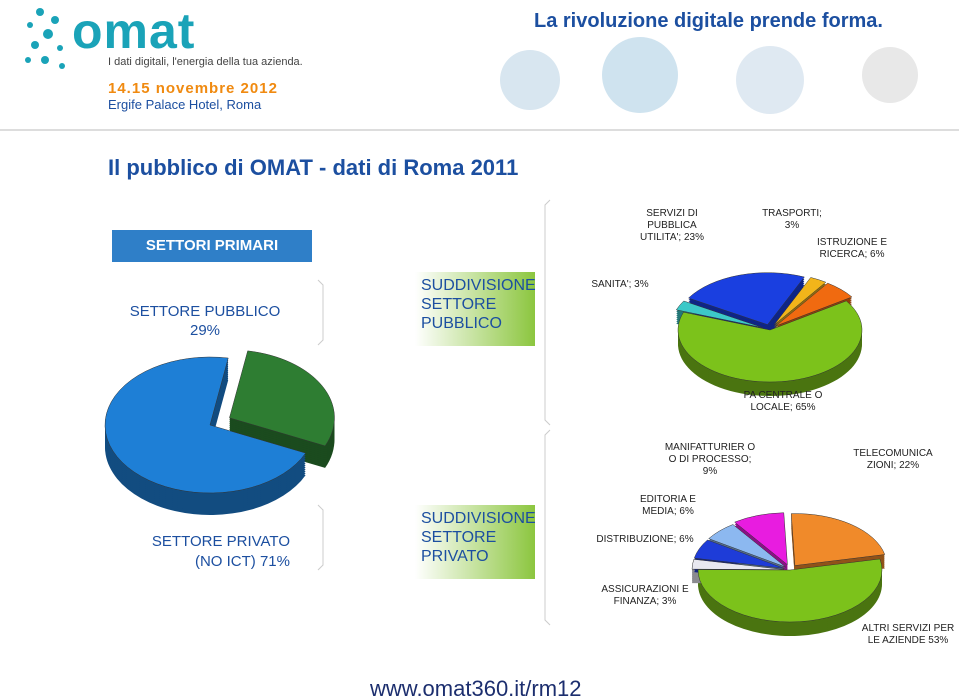 The width and height of the screenshot is (959, 700). I want to click on slice-label: SETTORE PRIVATO (NO ICT) 71%, so click(210, 552).